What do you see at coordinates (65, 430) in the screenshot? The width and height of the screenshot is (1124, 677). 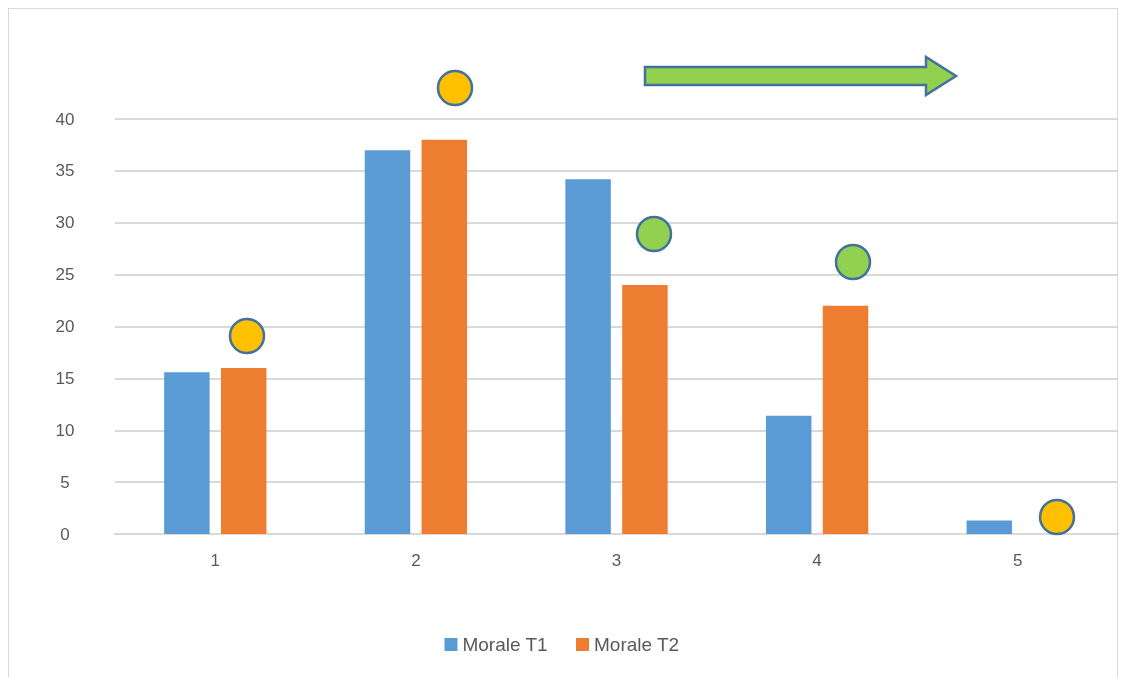 I see `y-tick-label: 10` at bounding box center [65, 430].